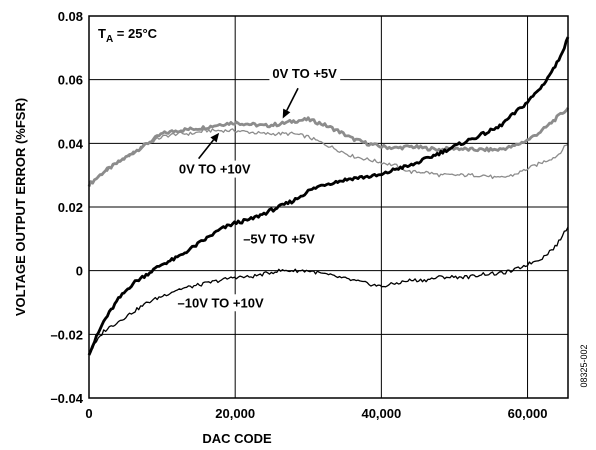 This screenshot has height=450, width=596. I want to click on series-label: –5V TO +5V, so click(279, 239).